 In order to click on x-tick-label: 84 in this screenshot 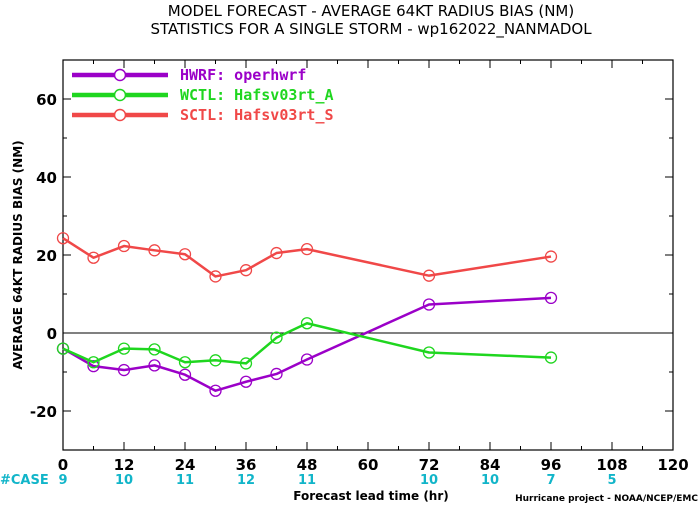, I will do `click(490, 465)`.